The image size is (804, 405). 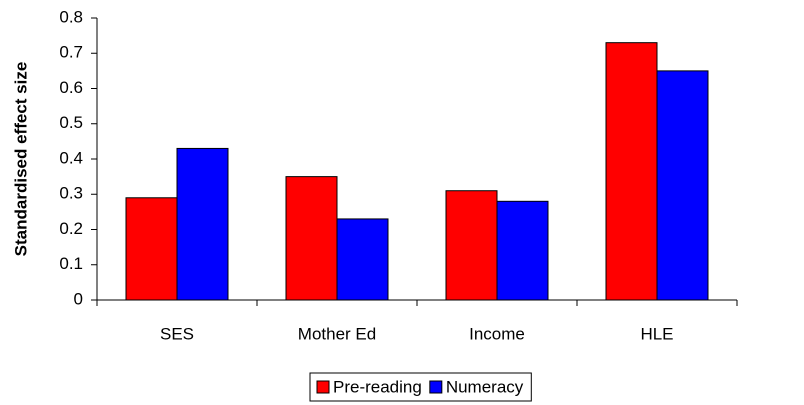 I want to click on legend-box, so click(x=420, y=387).